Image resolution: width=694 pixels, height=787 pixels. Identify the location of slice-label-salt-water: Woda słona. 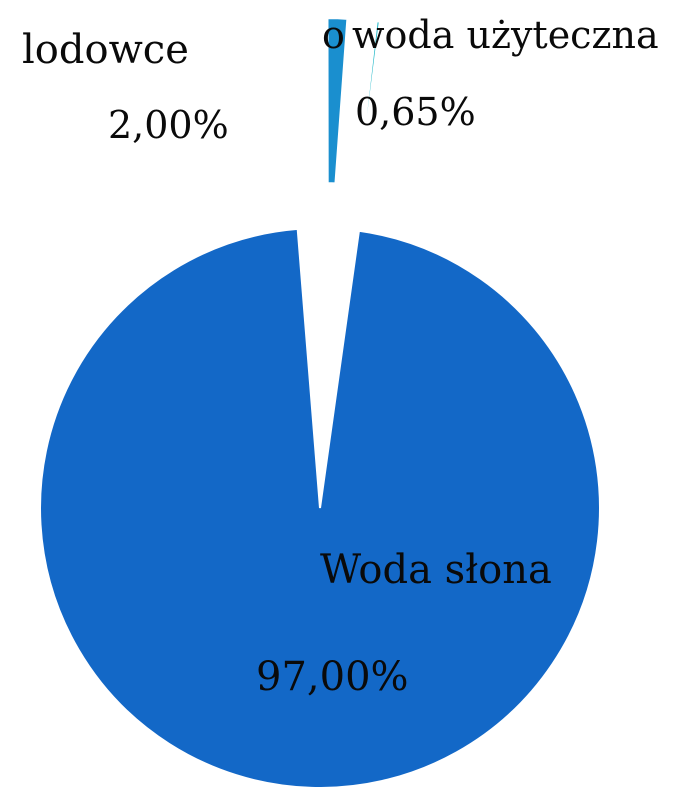
(436, 570).